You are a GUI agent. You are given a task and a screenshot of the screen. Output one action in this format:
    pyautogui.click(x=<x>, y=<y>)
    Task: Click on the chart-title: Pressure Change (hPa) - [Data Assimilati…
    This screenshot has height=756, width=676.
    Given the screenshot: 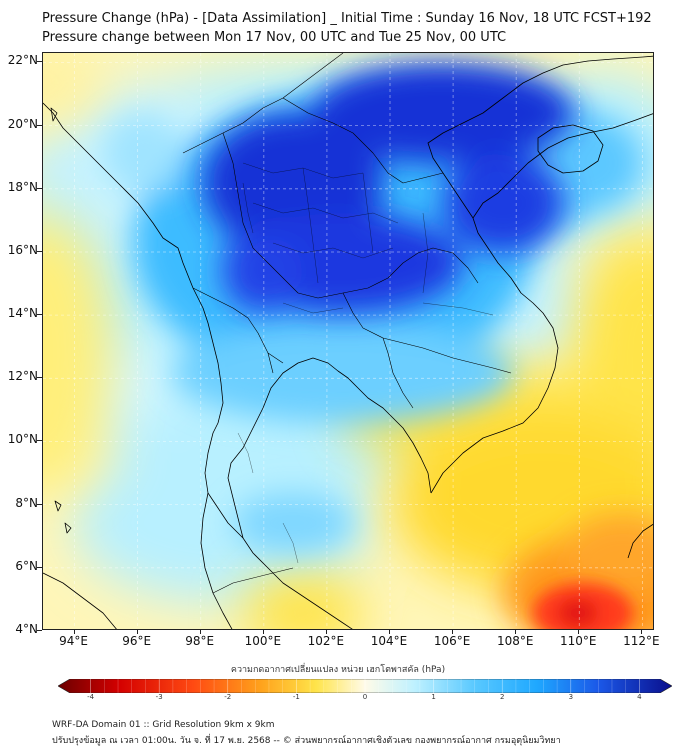 What is the action you would take?
    pyautogui.click(x=347, y=18)
    